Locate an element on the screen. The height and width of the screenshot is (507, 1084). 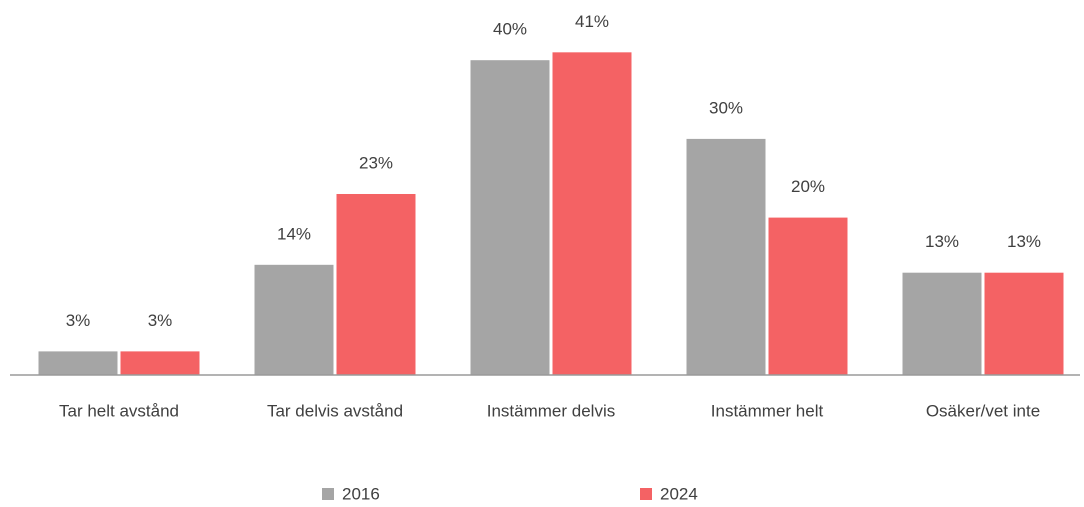
data-label: 23% is located at coordinates (376, 162).